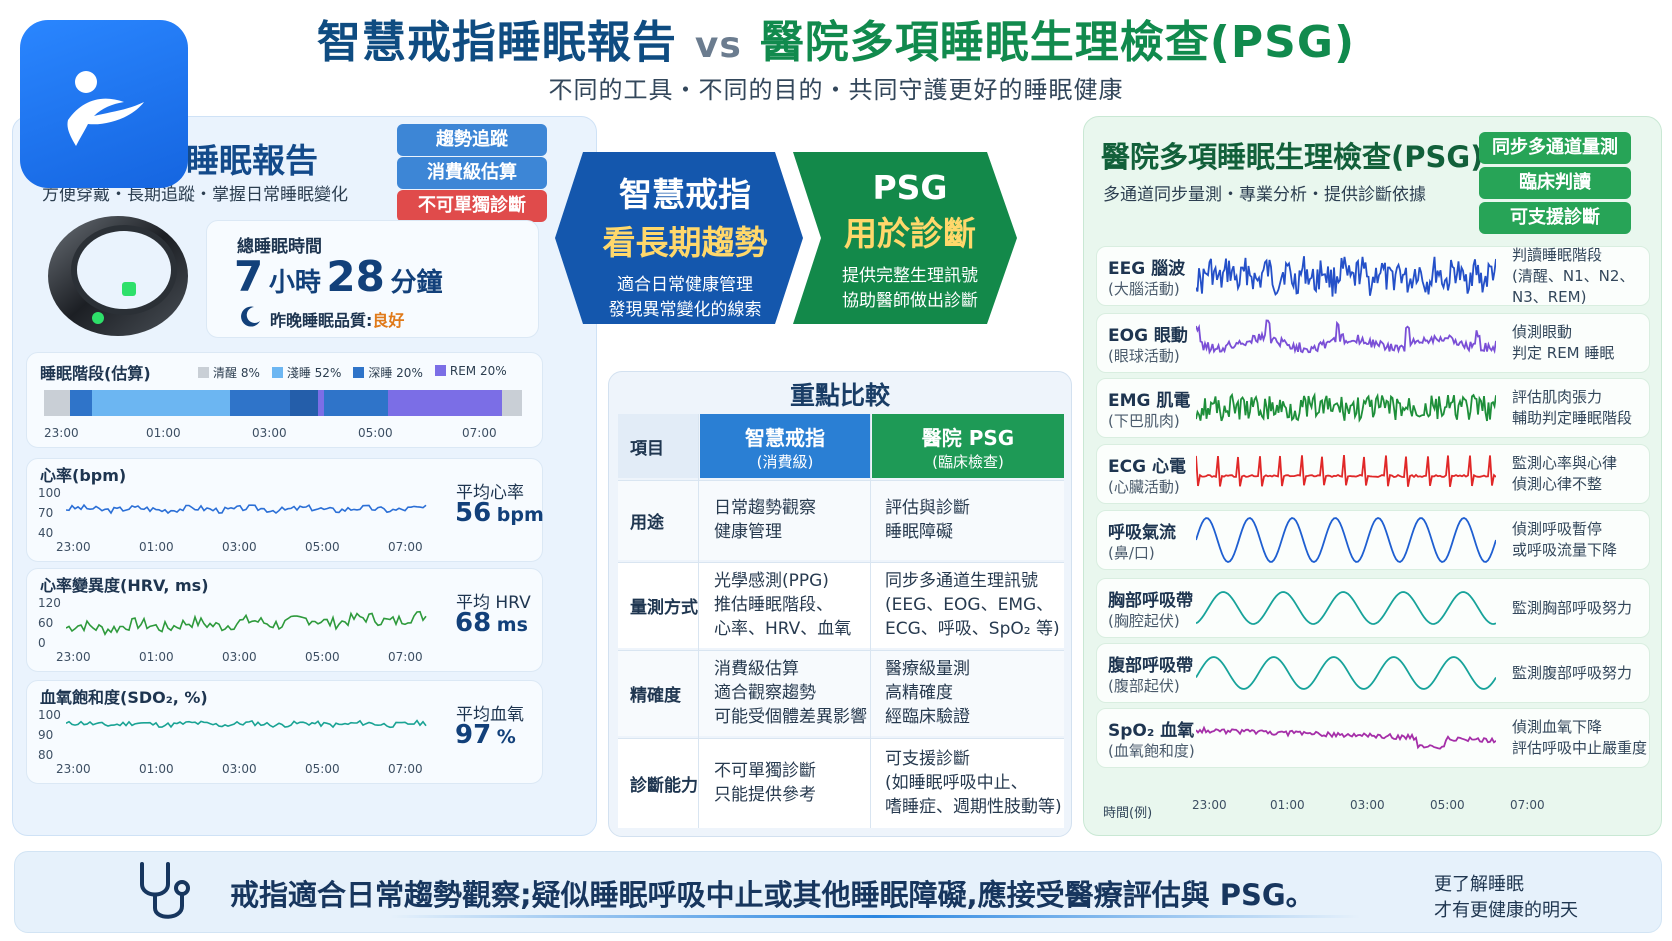 Image resolution: width=1672 pixels, height=941 pixels. I want to click on legend-light: 淺睡 52%, so click(306, 372).